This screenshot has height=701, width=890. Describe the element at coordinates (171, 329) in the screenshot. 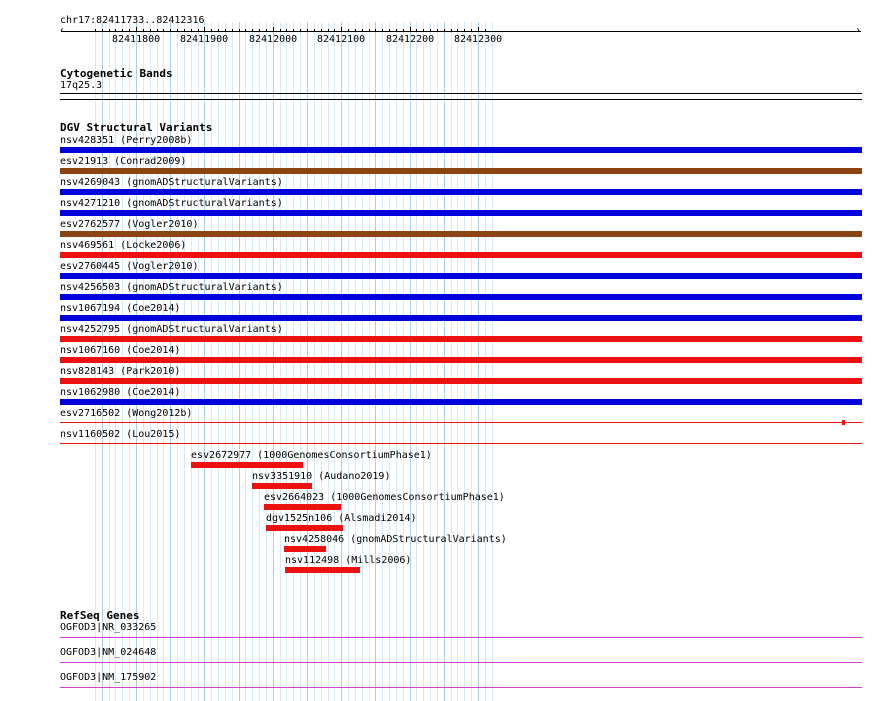

I see `dgv-track-label: nsv4252795 (gnomADStructuralVariants)` at that location.